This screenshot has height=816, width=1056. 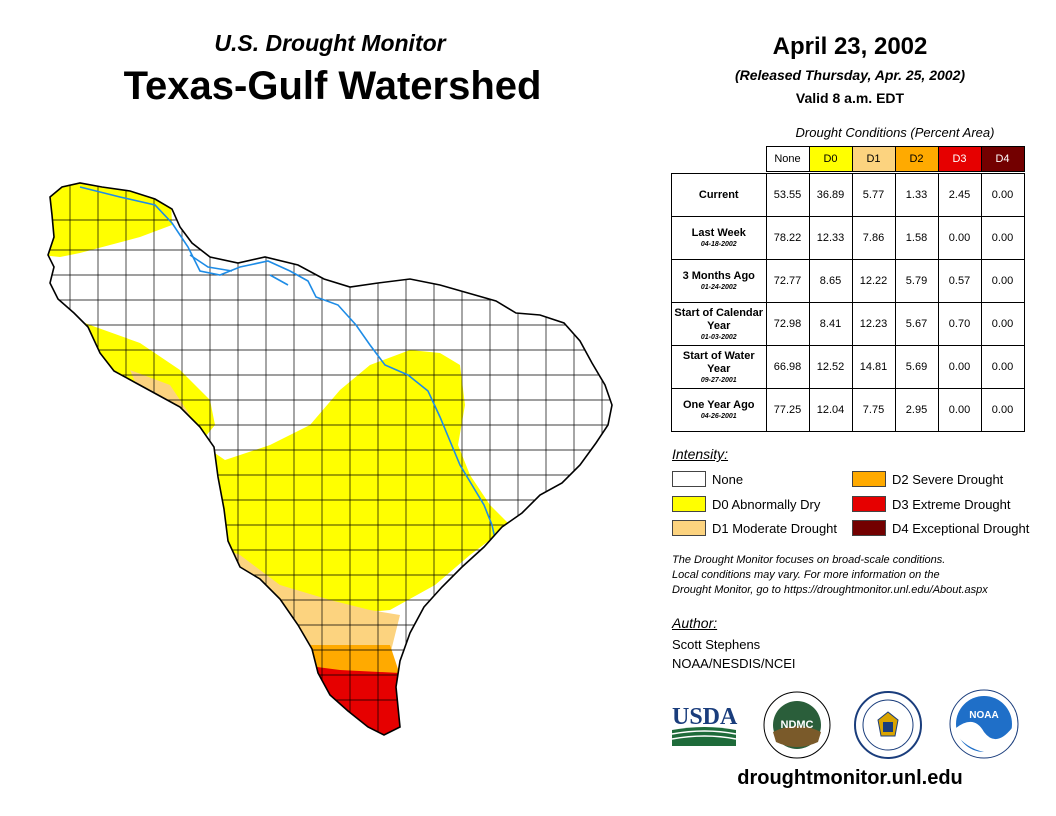 What do you see at coordinates (951, 504) in the screenshot?
I see `legend-label: D3 Extreme Drought` at bounding box center [951, 504].